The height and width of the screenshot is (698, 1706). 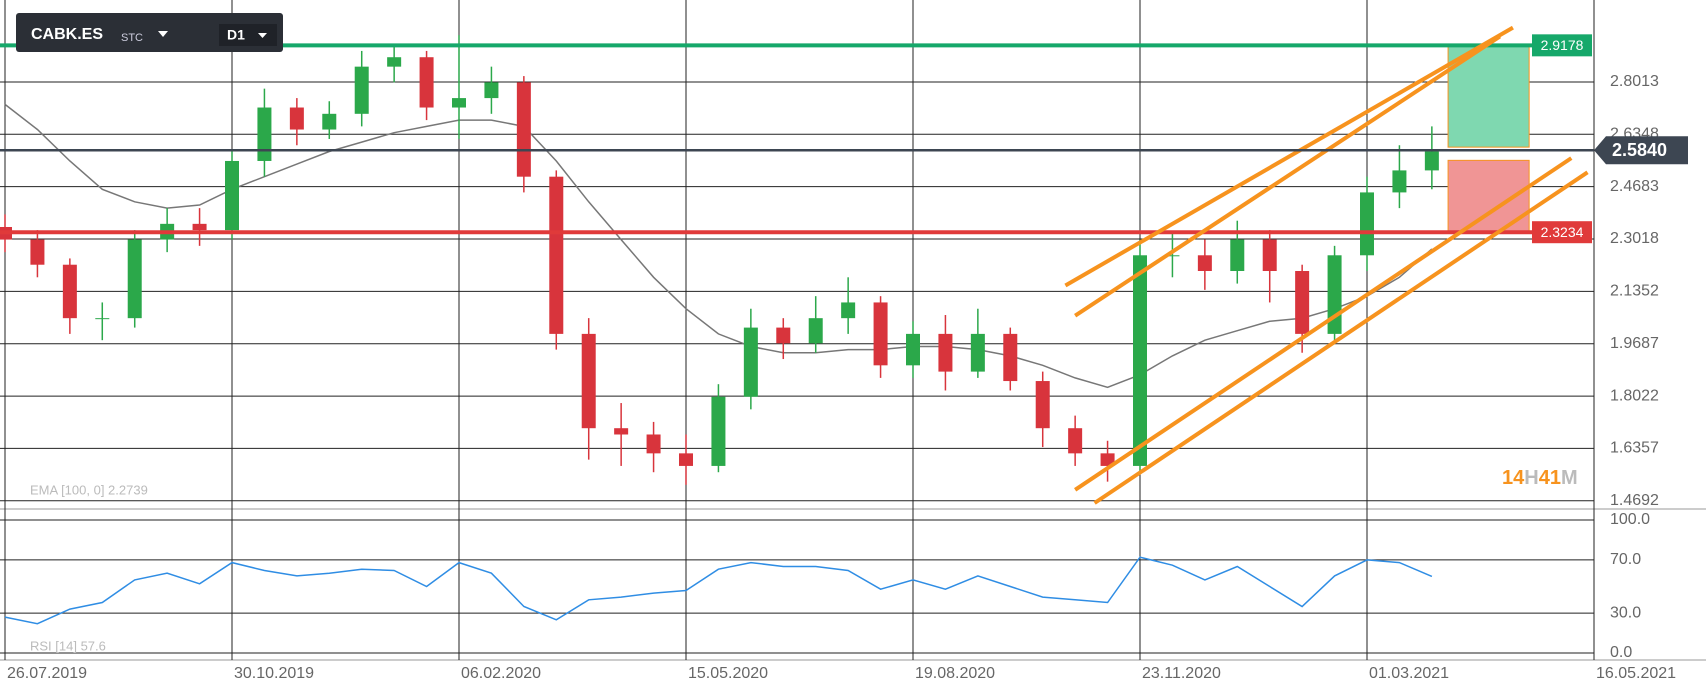 I want to click on x-tick-label: 01.03.2021, so click(x=1409, y=673).